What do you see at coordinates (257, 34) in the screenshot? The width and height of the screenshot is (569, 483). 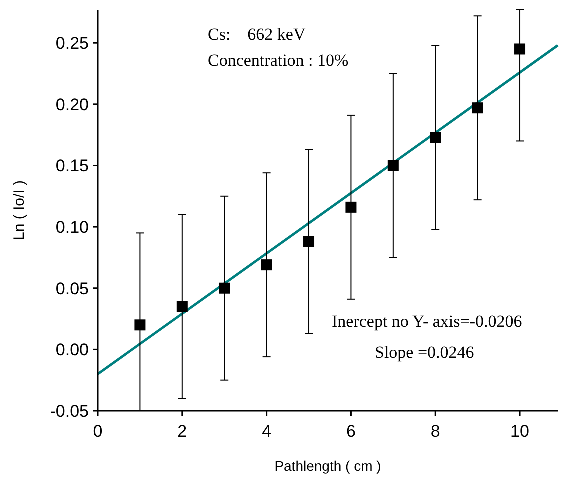 I see `annotation: Cs: 662 keV` at bounding box center [257, 34].